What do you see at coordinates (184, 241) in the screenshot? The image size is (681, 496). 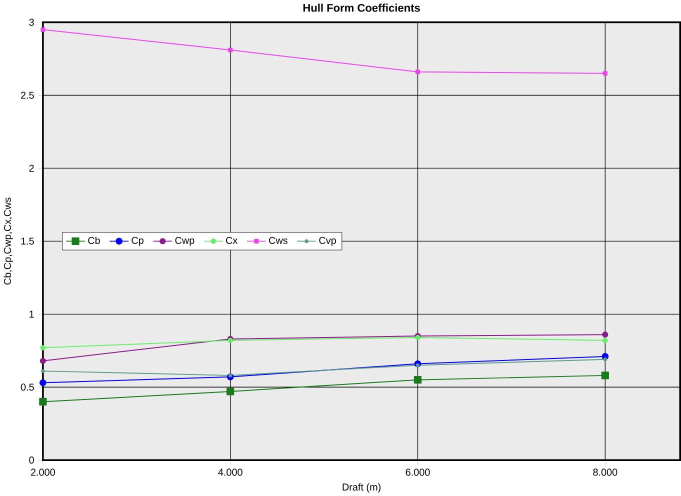 I see `legend-label: Cwp` at bounding box center [184, 241].